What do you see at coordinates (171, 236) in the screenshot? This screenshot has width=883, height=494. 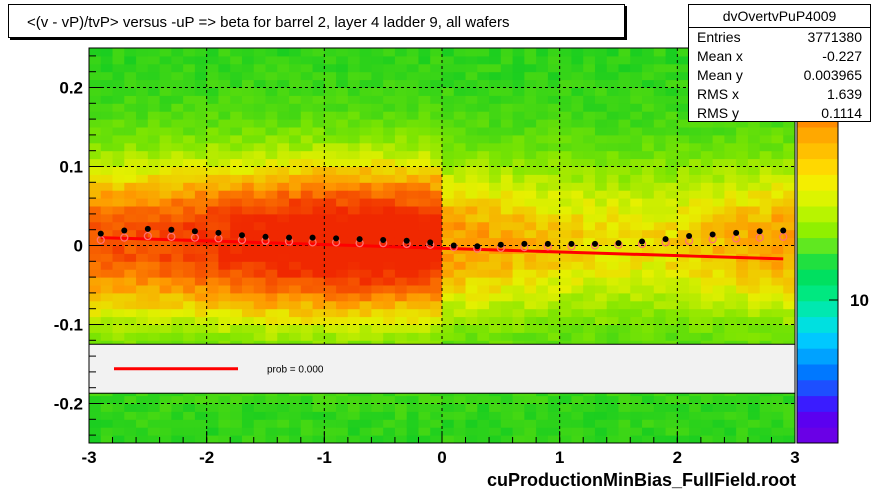 I see `data-point-profile` at bounding box center [171, 236].